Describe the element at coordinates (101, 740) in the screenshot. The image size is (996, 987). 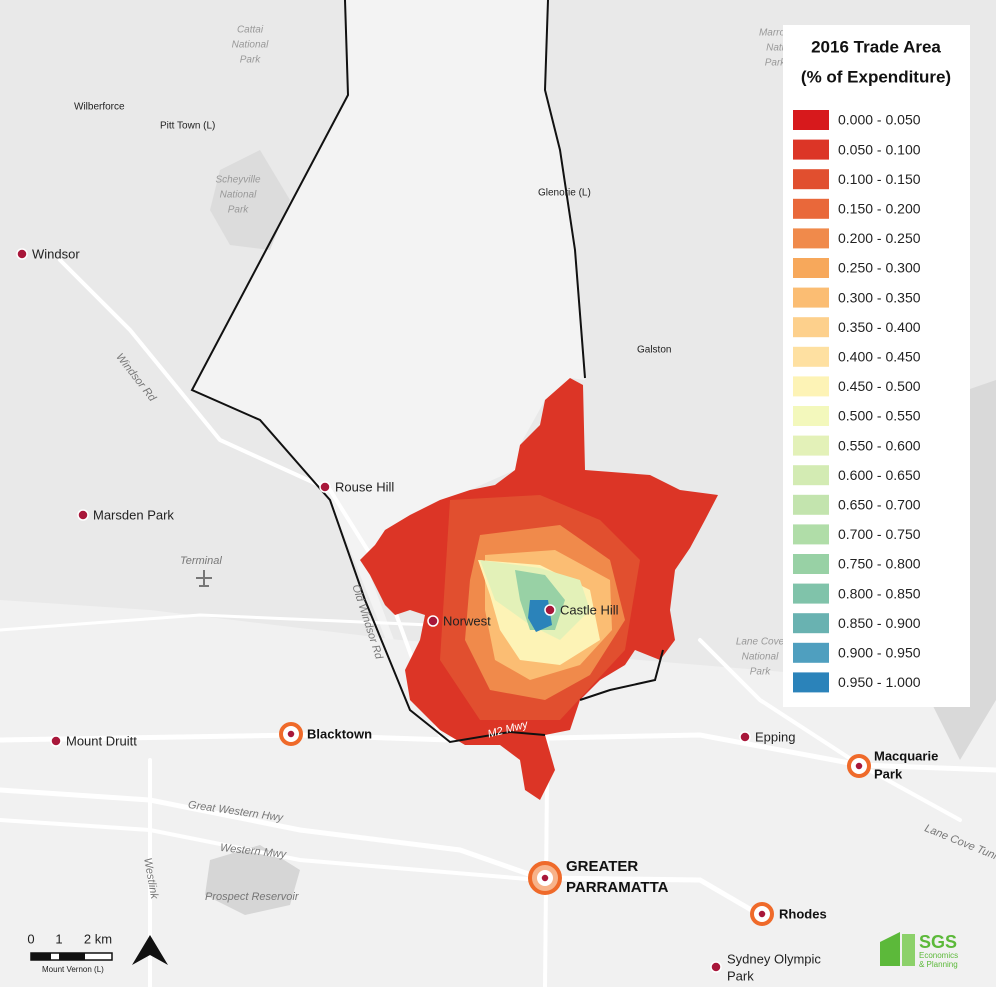
I see `centre-label: Mount Druitt` at that location.